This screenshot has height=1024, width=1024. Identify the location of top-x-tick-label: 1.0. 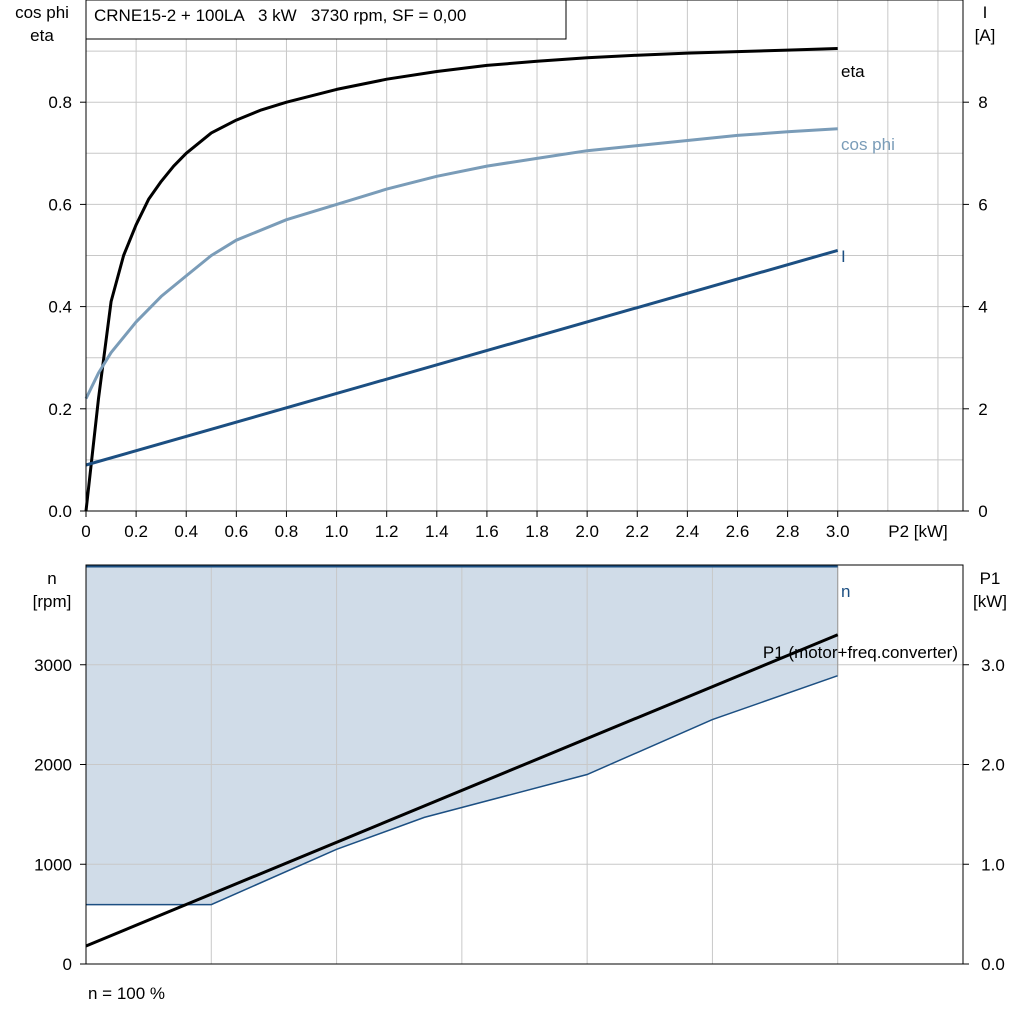
(337, 531).